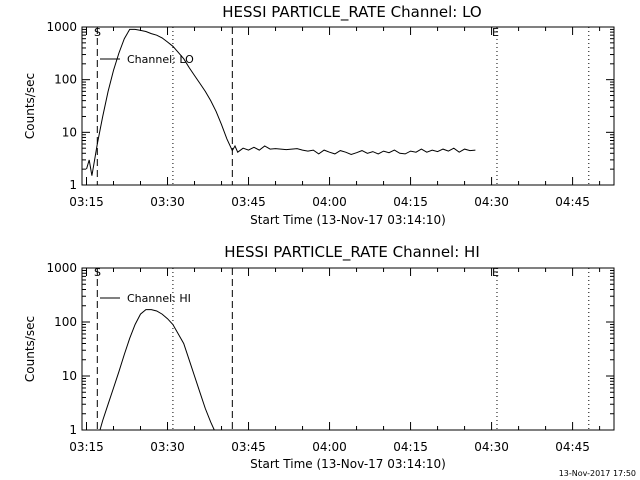 The height and width of the screenshot is (480, 640). What do you see at coordinates (157, 370) in the screenshot?
I see `series-line` at bounding box center [157, 370].